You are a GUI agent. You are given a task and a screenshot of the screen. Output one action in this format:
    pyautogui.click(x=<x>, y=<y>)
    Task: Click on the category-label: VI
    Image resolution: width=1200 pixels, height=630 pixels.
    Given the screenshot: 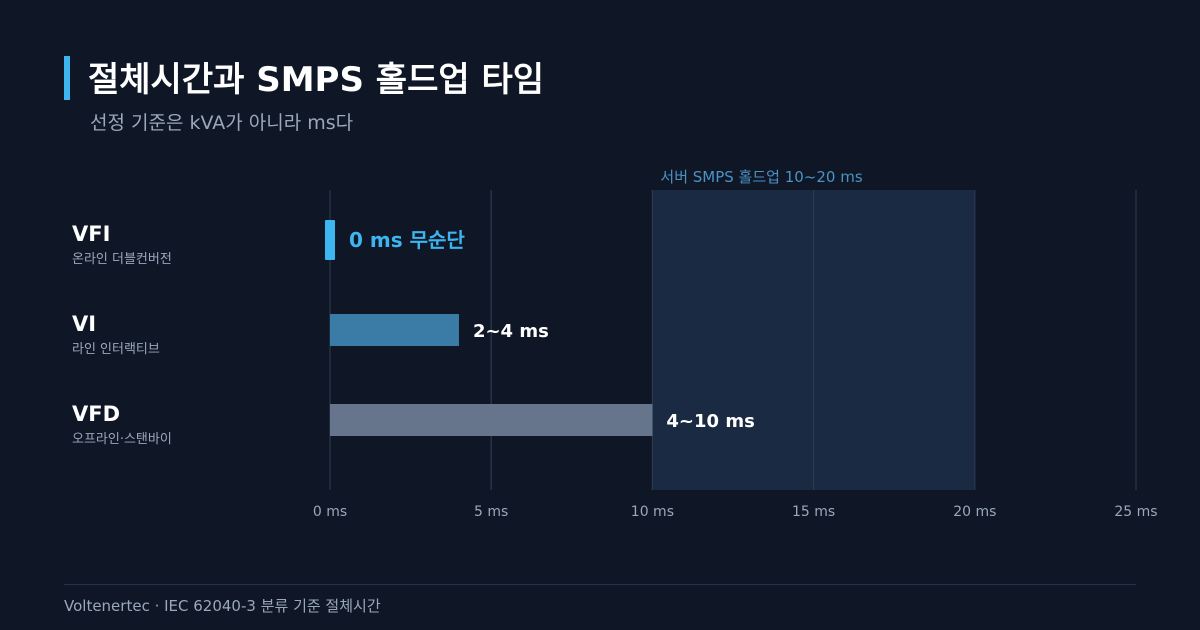 What is the action you would take?
    pyautogui.click(x=84, y=324)
    